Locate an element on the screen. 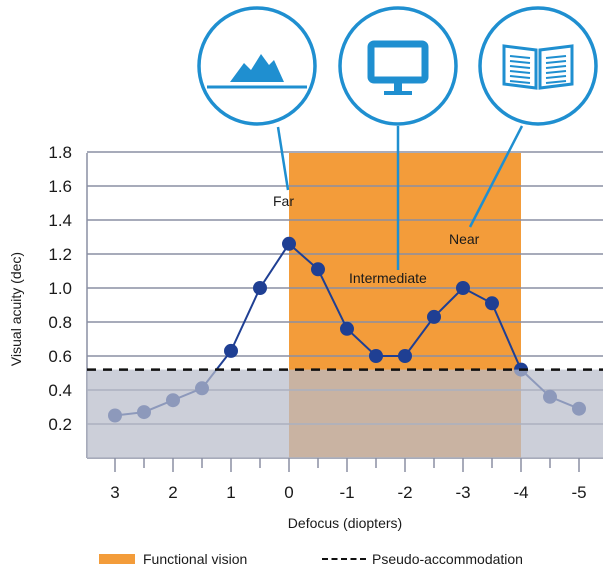 The image size is (603, 571). x-tick-label: 3 is located at coordinates (114, 492).